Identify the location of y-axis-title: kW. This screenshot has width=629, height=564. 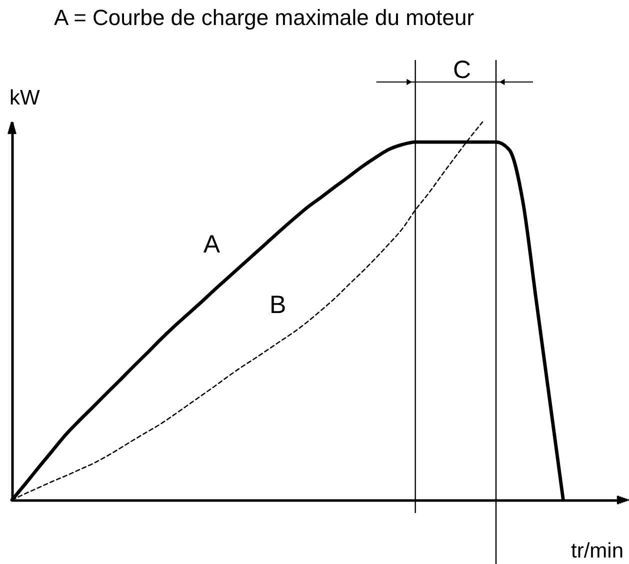
(25, 98).